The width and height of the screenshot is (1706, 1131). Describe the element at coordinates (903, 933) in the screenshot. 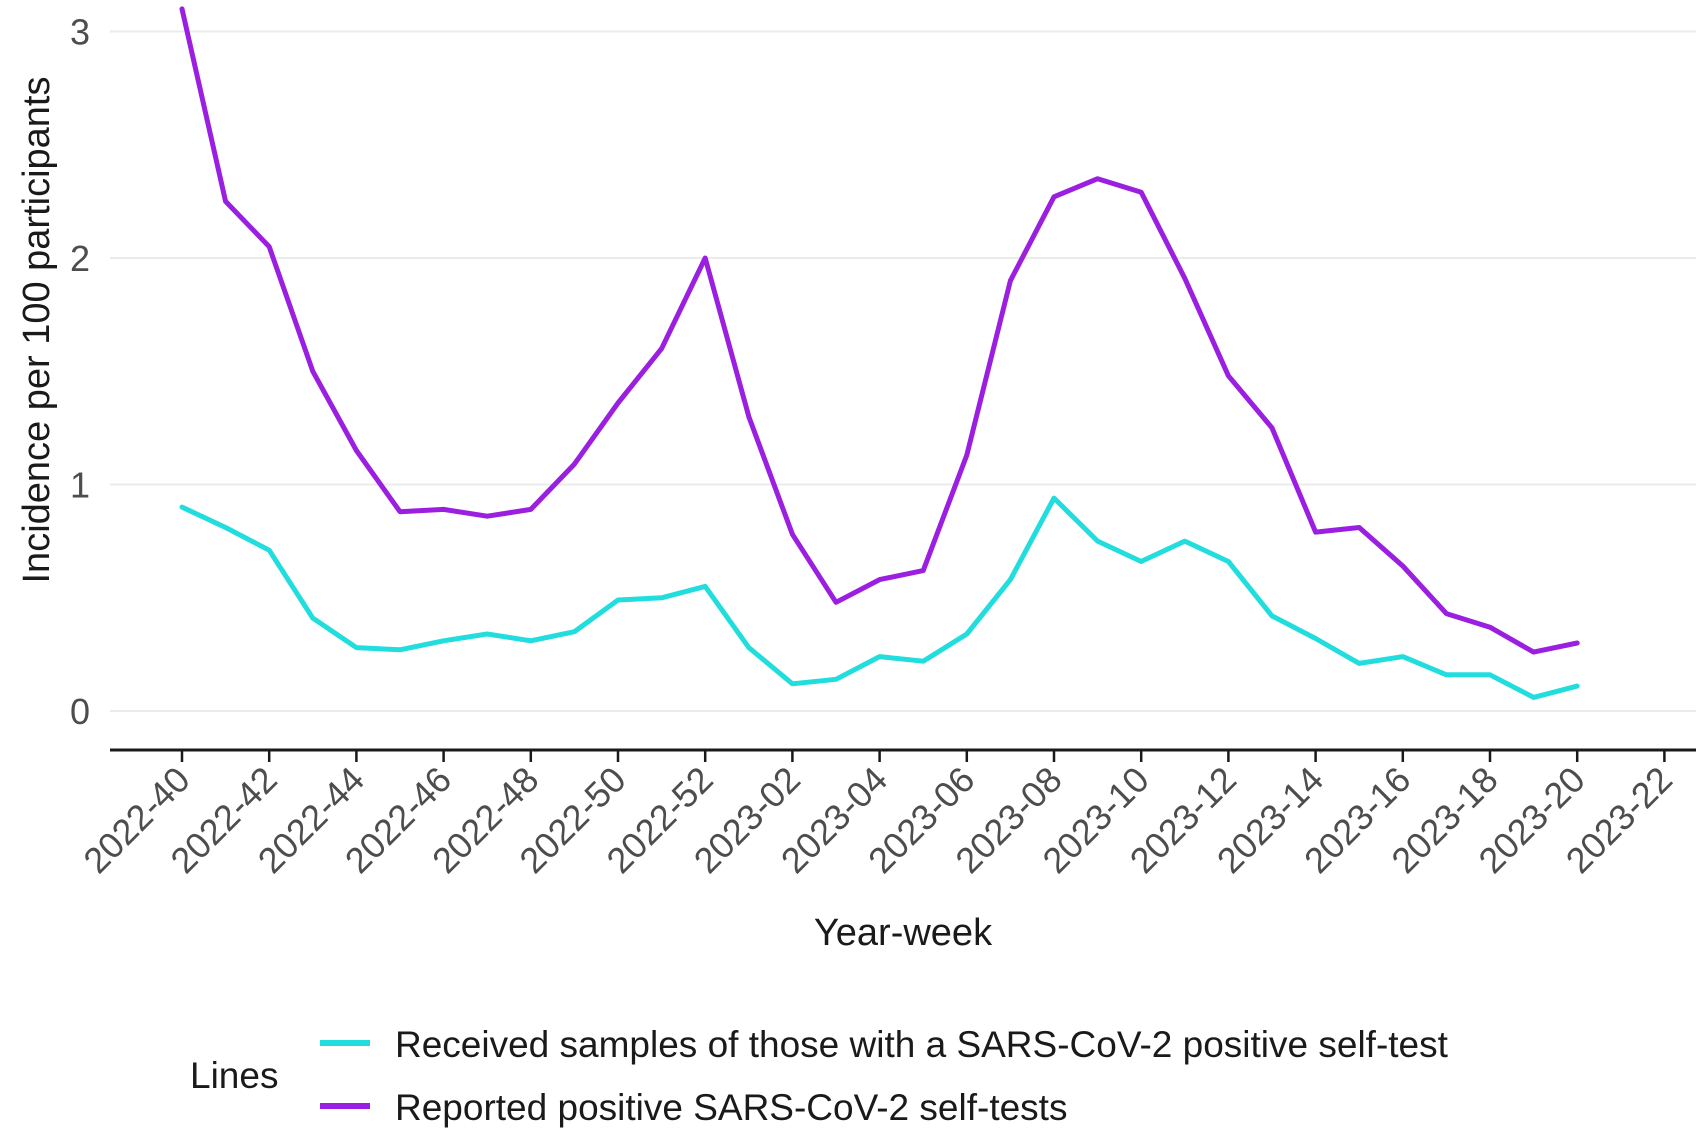

I see `x-axis-title: Year-week` at that location.